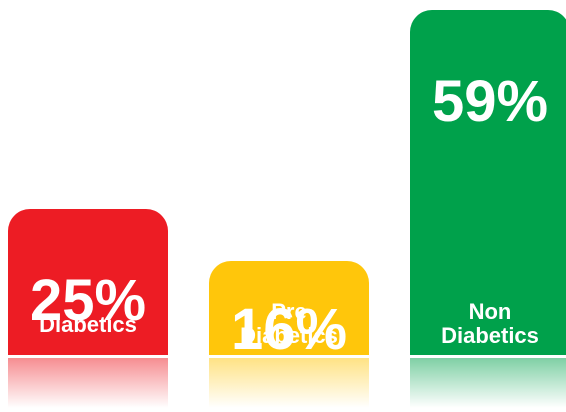 Image resolution: width=566 pixels, height=412 pixels. What do you see at coordinates (88, 300) in the screenshot?
I see `bar-value-label: 25%` at bounding box center [88, 300].